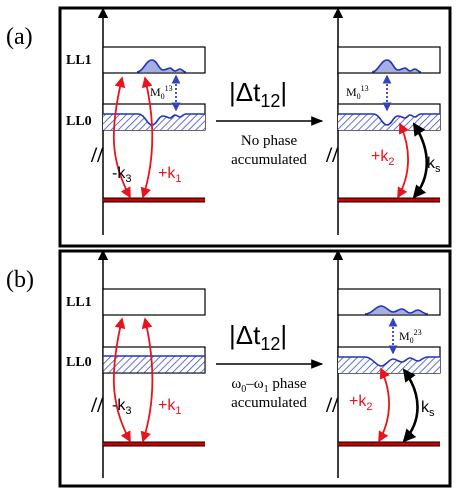 The height and width of the screenshot is (491, 458). Describe the element at coordinates (161, 92) in the screenshot. I see `panel-a-left-m-label: M013` at that location.